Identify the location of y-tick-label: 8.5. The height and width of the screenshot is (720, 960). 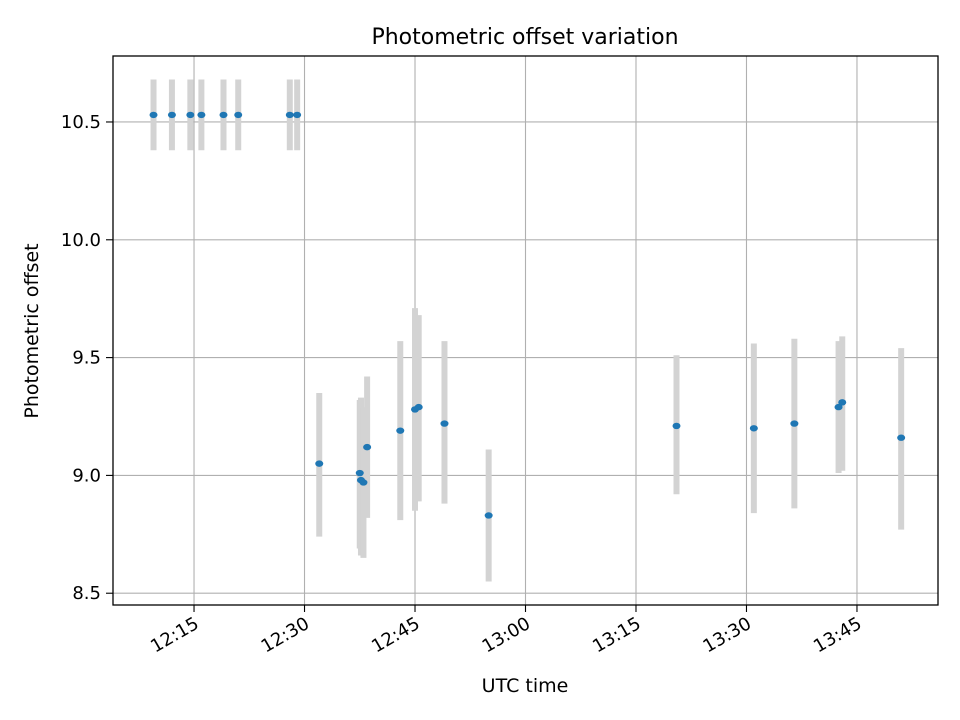
(86, 593).